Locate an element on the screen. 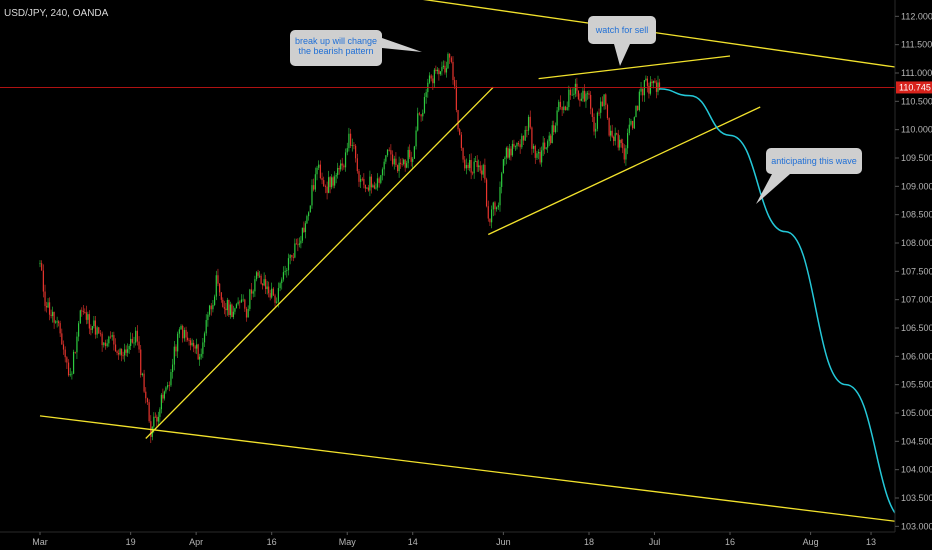 The height and width of the screenshot is (550, 932). y-tick-label: 110.500 is located at coordinates (916, 101).